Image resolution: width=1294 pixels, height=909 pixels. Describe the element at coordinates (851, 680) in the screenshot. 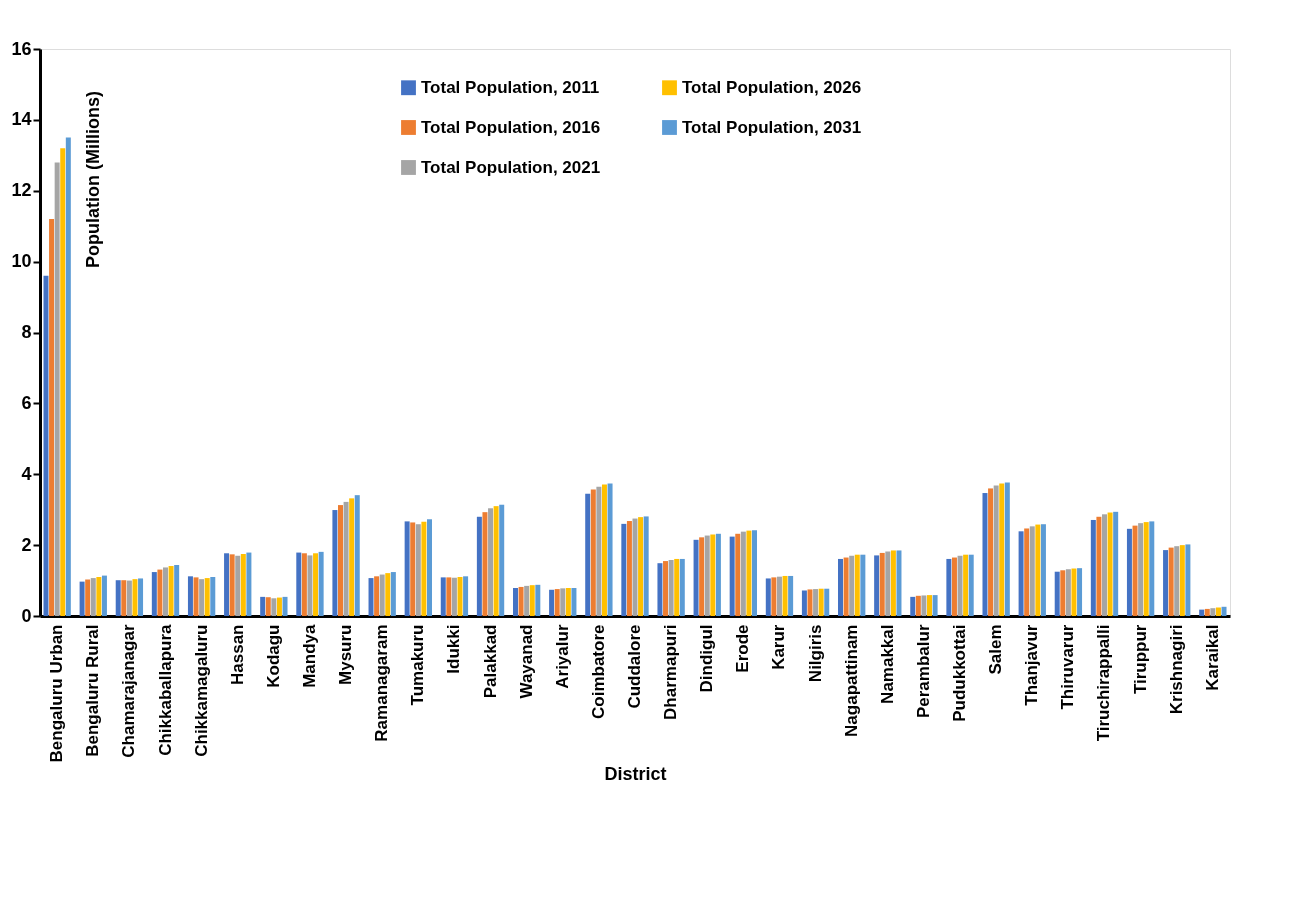

I see `x-tick-label: Nagapattinam` at that location.